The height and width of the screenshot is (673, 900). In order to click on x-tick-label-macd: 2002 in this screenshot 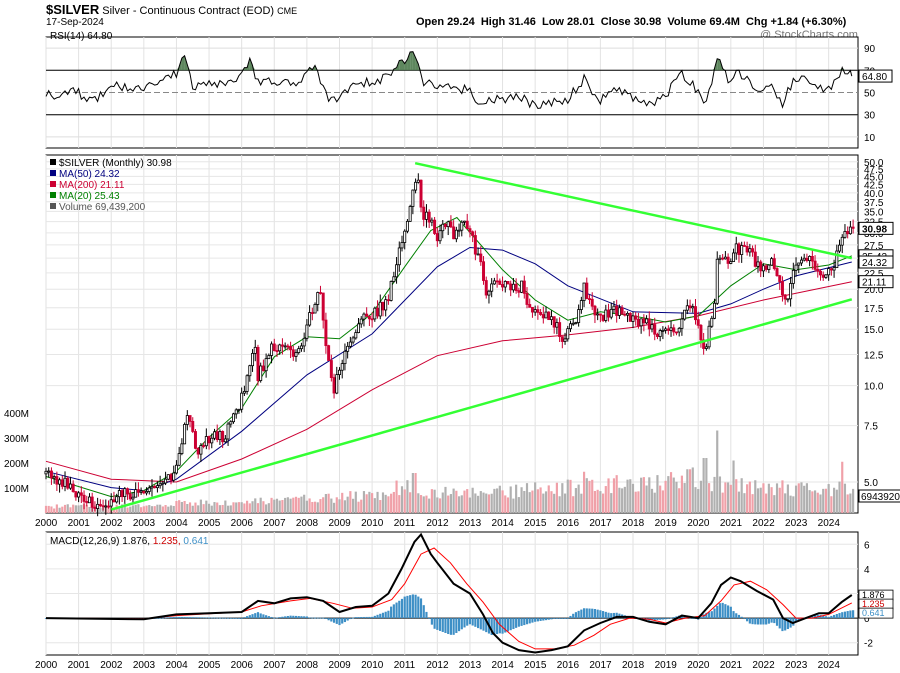, I will do `click(111, 665)`.